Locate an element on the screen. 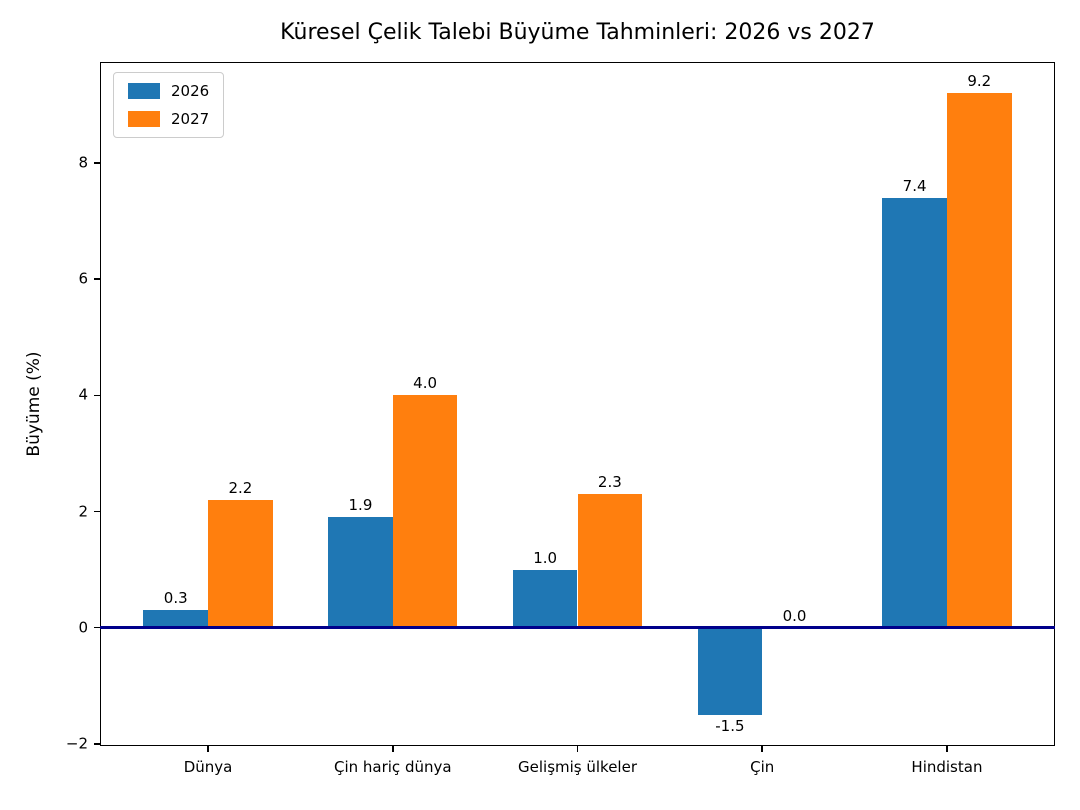  legend: 2026 2027 is located at coordinates (169, 105).